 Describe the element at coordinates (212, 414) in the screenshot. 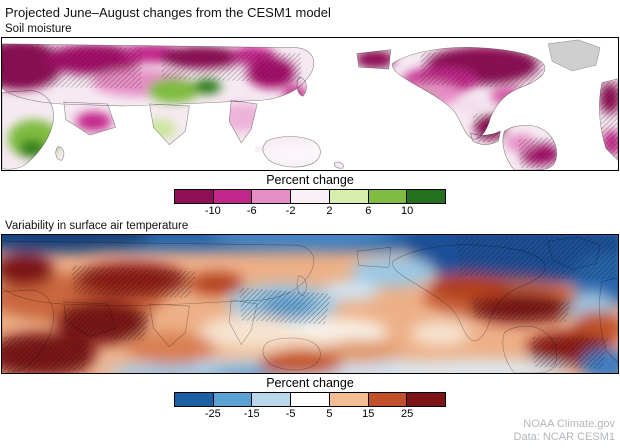

I see `colorbar-tick-label: -25` at that location.